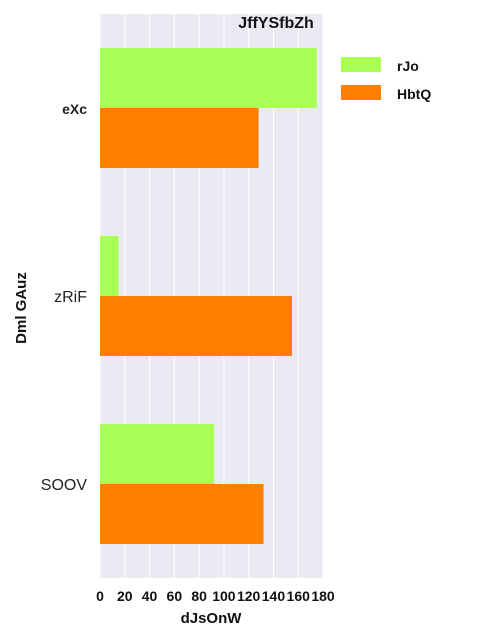  I want to click on x-axis-label: dJsOnW, so click(212, 618).